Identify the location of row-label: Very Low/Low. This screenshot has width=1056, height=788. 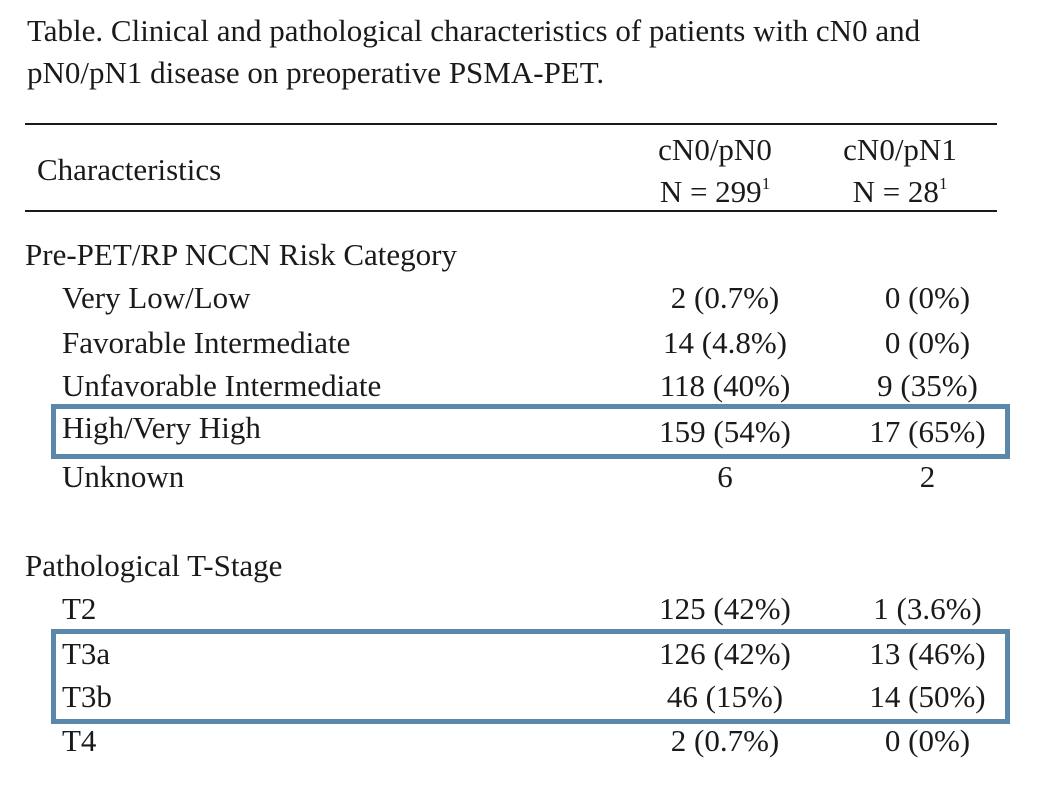
(156, 297).